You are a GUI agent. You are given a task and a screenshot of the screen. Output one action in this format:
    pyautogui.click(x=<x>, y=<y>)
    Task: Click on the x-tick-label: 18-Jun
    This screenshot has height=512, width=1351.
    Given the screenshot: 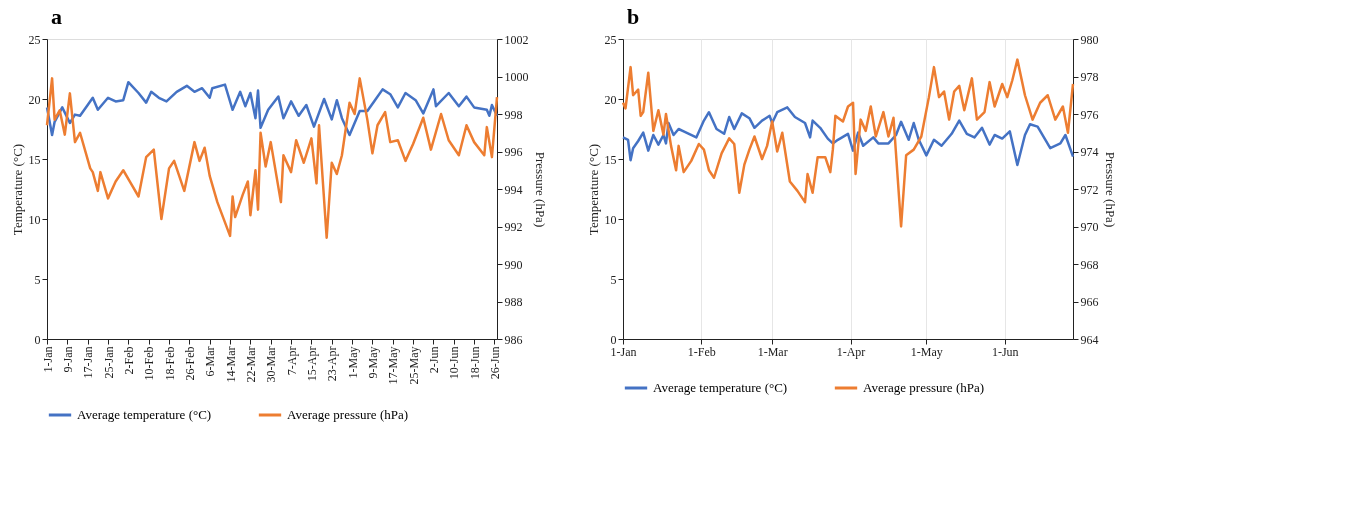 What is the action you would take?
    pyautogui.click(x=474, y=363)
    